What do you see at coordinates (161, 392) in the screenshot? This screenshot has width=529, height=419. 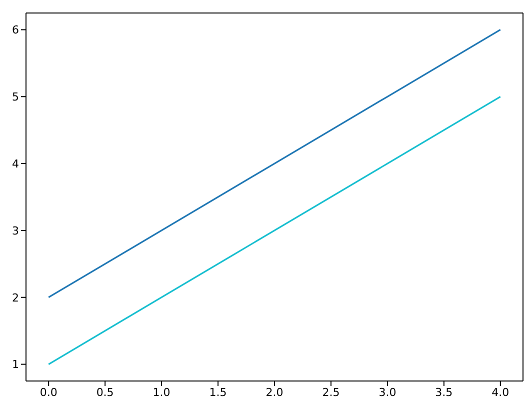 I see `x-tick-label: 1.0` at bounding box center [161, 392].